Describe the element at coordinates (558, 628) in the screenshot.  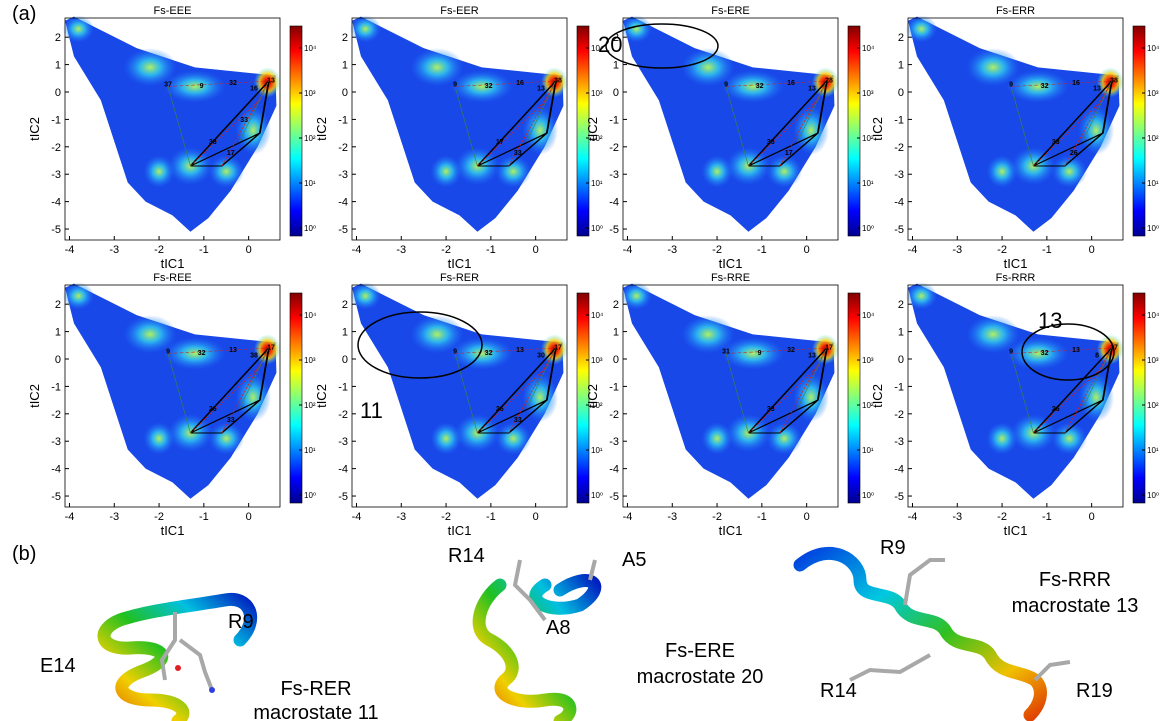
I see `residue-label: A8` at that location.